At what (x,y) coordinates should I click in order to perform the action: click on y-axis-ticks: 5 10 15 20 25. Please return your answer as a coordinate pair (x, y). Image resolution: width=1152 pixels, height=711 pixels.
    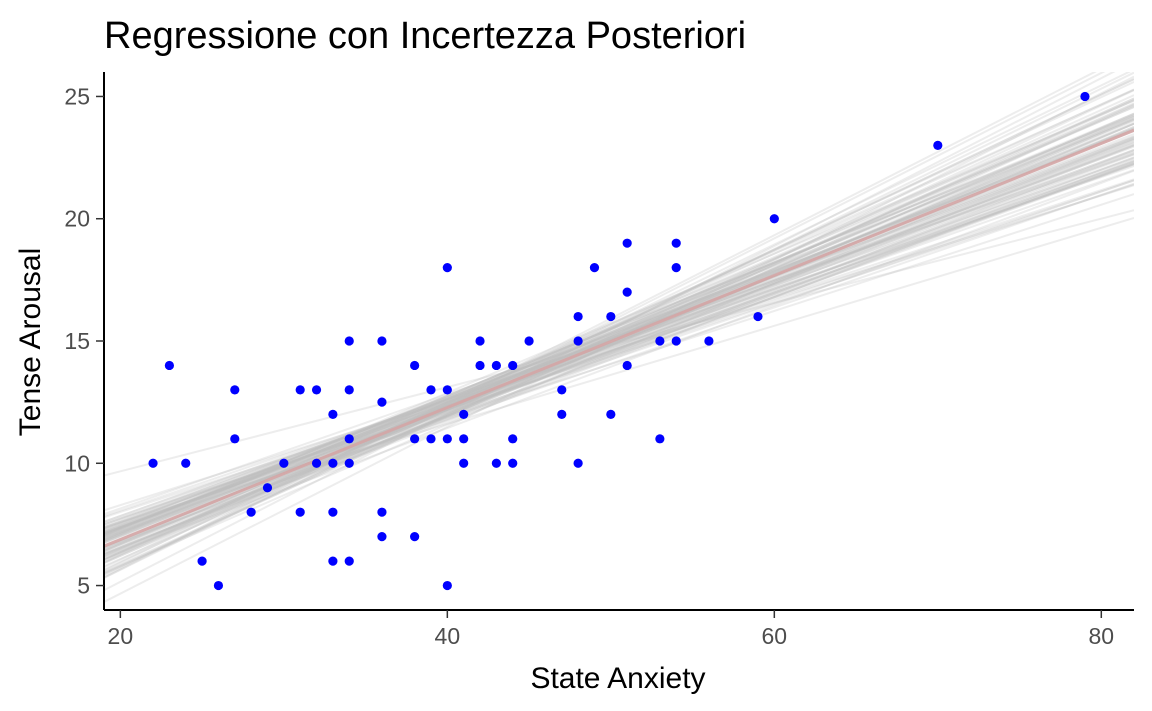
    Looking at the image, I should click on (84, 341).